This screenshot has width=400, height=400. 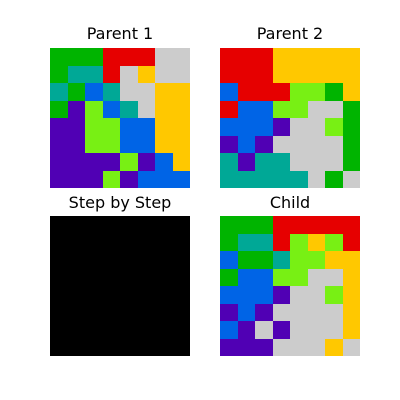 What do you see at coordinates (120, 286) in the screenshot?
I see `step-by-step-grid` at bounding box center [120, 286].